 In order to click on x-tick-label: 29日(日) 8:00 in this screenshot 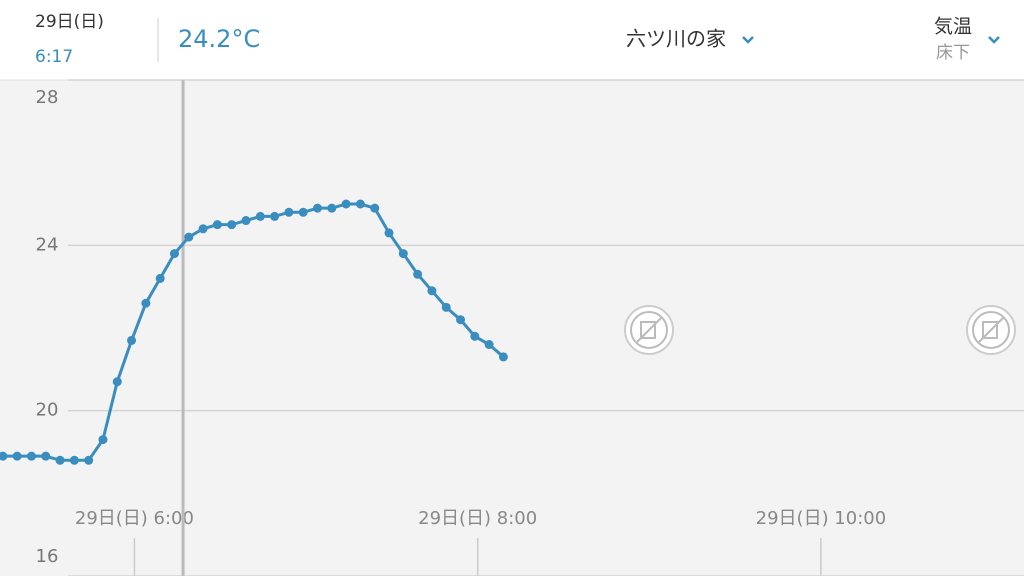, I will do `click(477, 518)`.